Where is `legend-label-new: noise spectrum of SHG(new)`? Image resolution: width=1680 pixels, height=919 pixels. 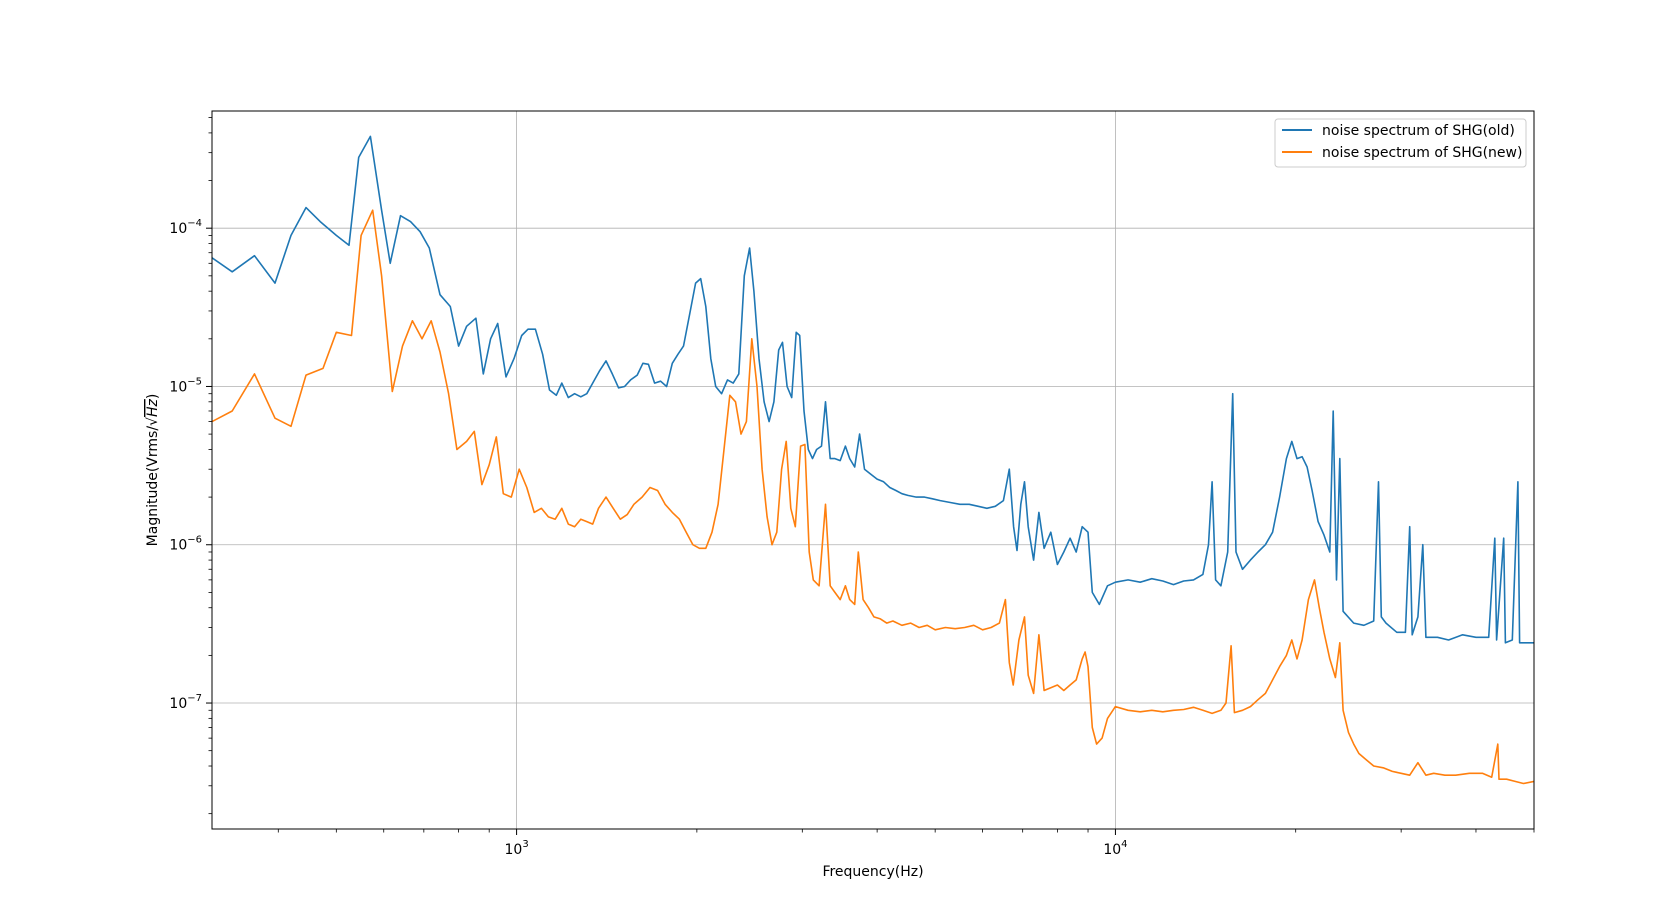 legend-label-new: noise spectrum of SHG(new) is located at coordinates (1422, 153).